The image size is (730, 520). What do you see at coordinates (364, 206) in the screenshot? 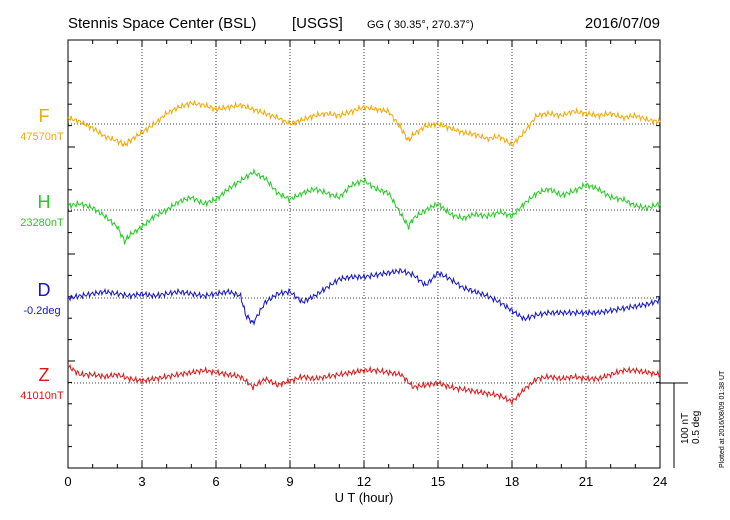
I see `series-line-h` at bounding box center [364, 206].